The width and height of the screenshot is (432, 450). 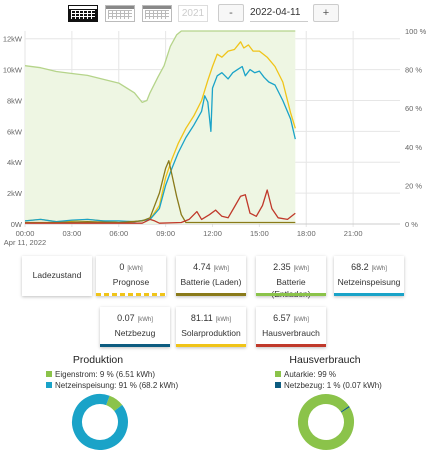 I want to click on card-value: 4.74 [kWh], so click(x=211, y=267).